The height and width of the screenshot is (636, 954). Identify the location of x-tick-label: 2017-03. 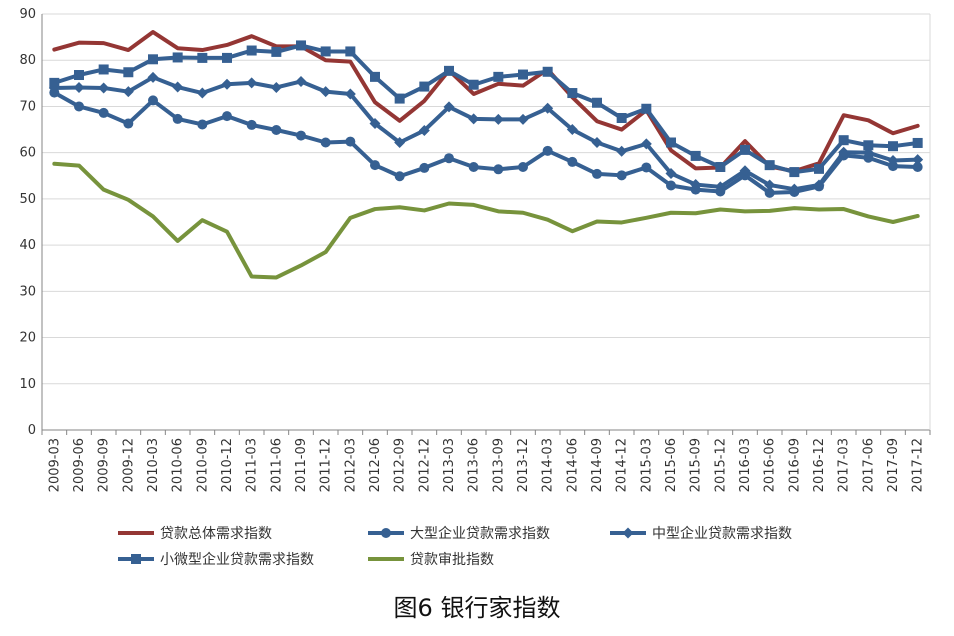
(844, 465).